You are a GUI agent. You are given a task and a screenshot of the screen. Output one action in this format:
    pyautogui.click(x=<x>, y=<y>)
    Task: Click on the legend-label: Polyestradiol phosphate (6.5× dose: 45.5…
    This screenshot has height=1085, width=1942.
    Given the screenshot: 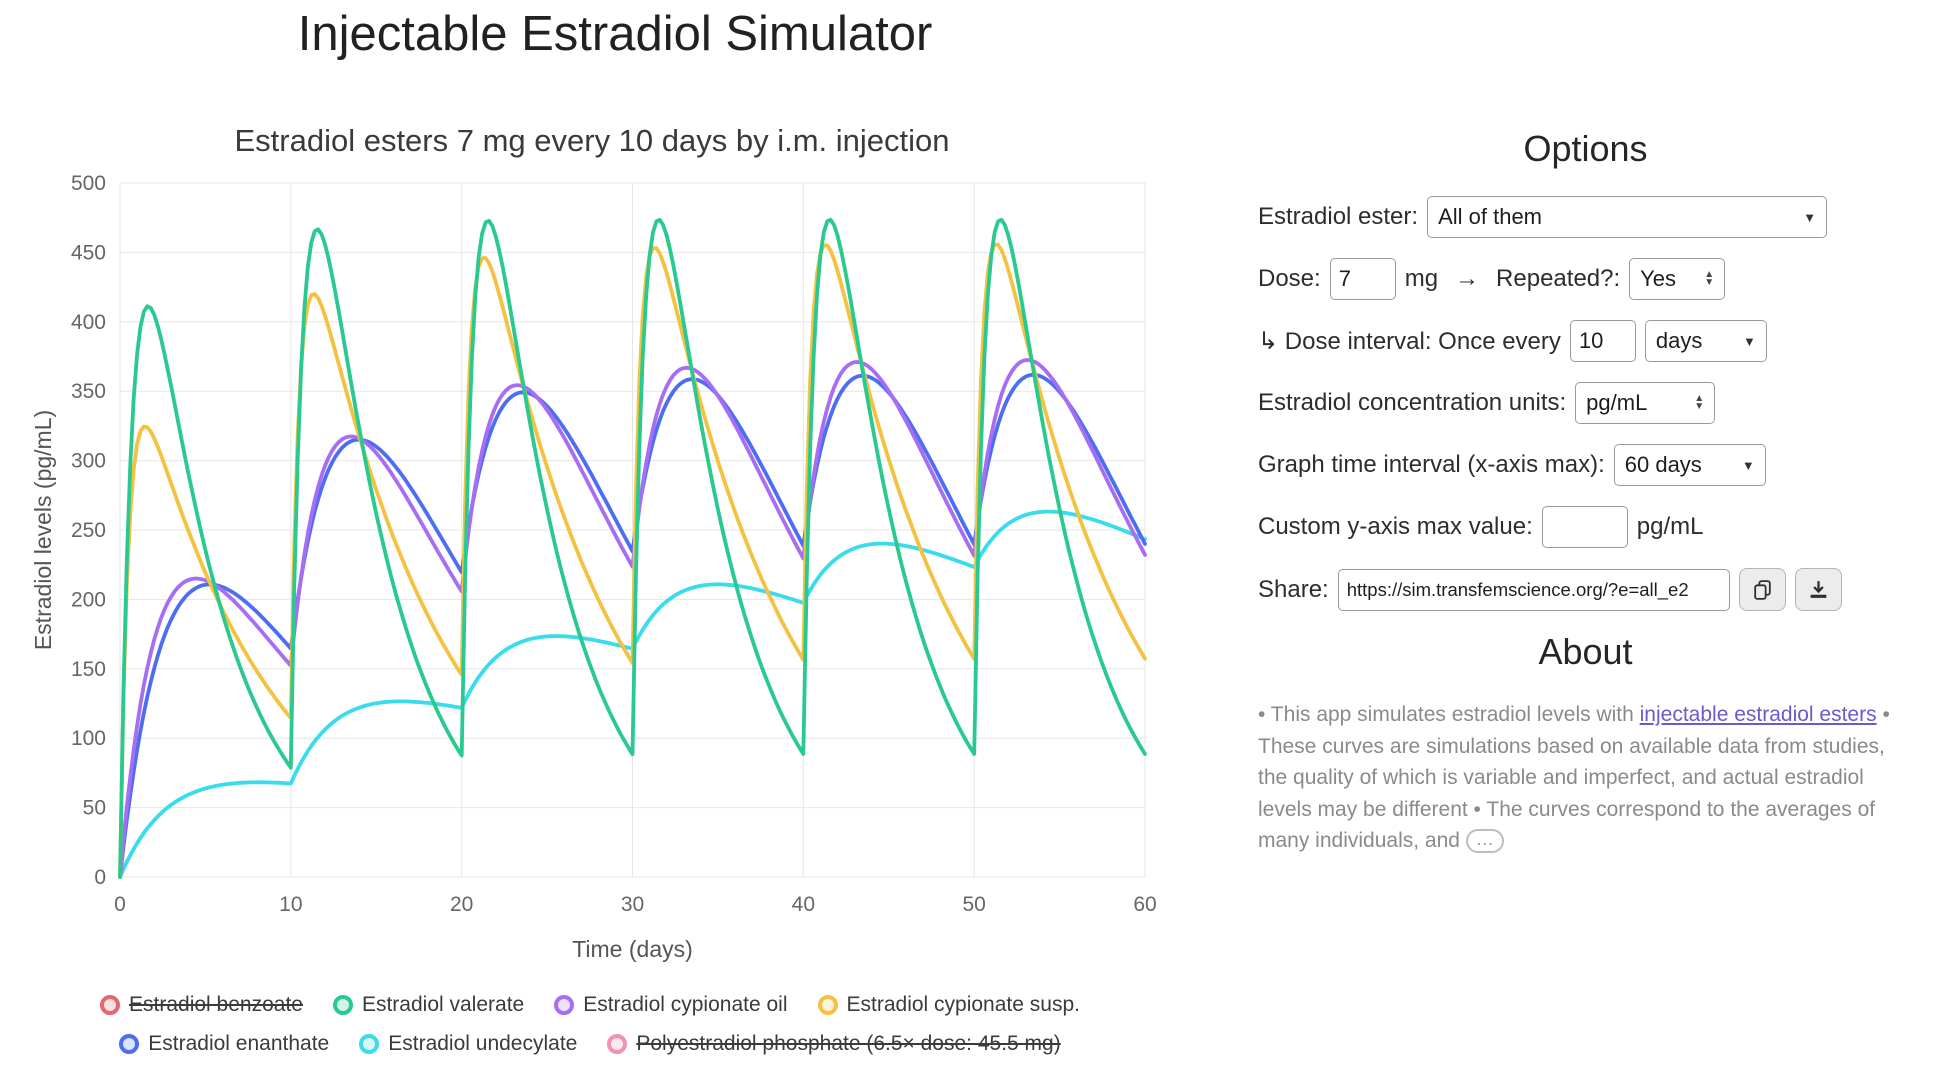 What is the action you would take?
    pyautogui.click(x=848, y=1043)
    